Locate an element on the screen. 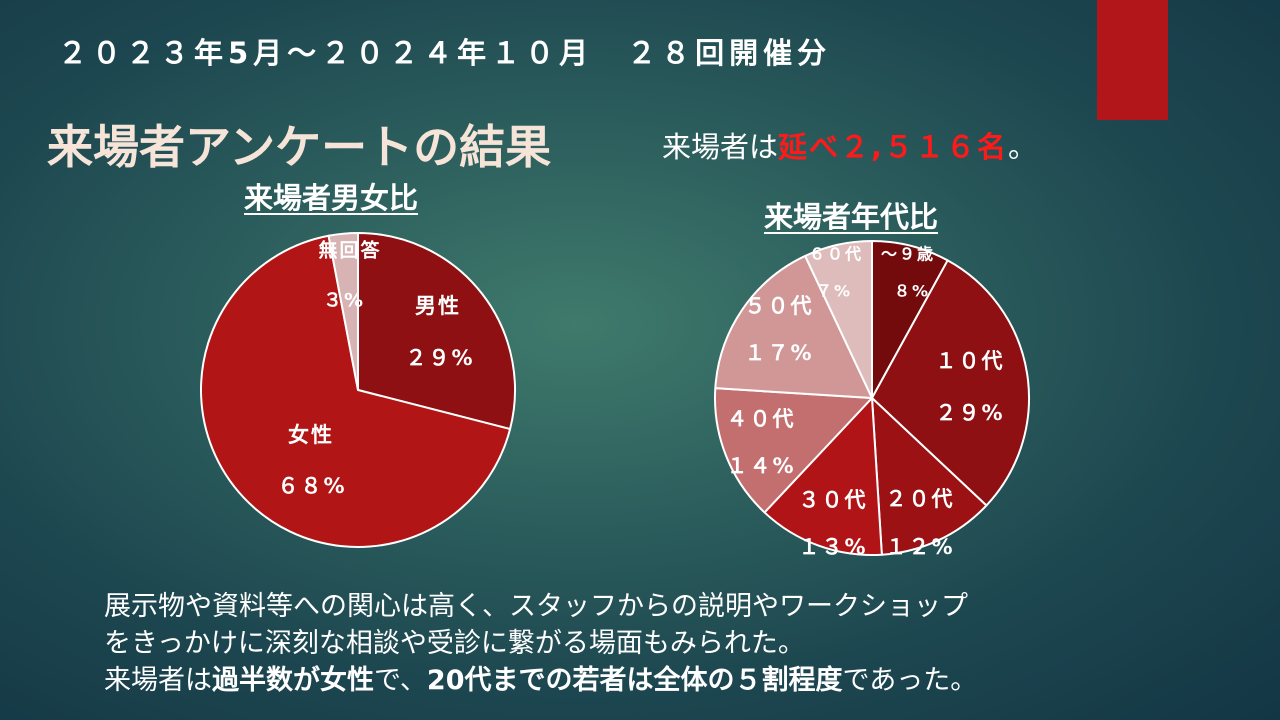 The height and width of the screenshot is (720, 1280). age-slice-name-label: ６０代 is located at coordinates (836, 254).